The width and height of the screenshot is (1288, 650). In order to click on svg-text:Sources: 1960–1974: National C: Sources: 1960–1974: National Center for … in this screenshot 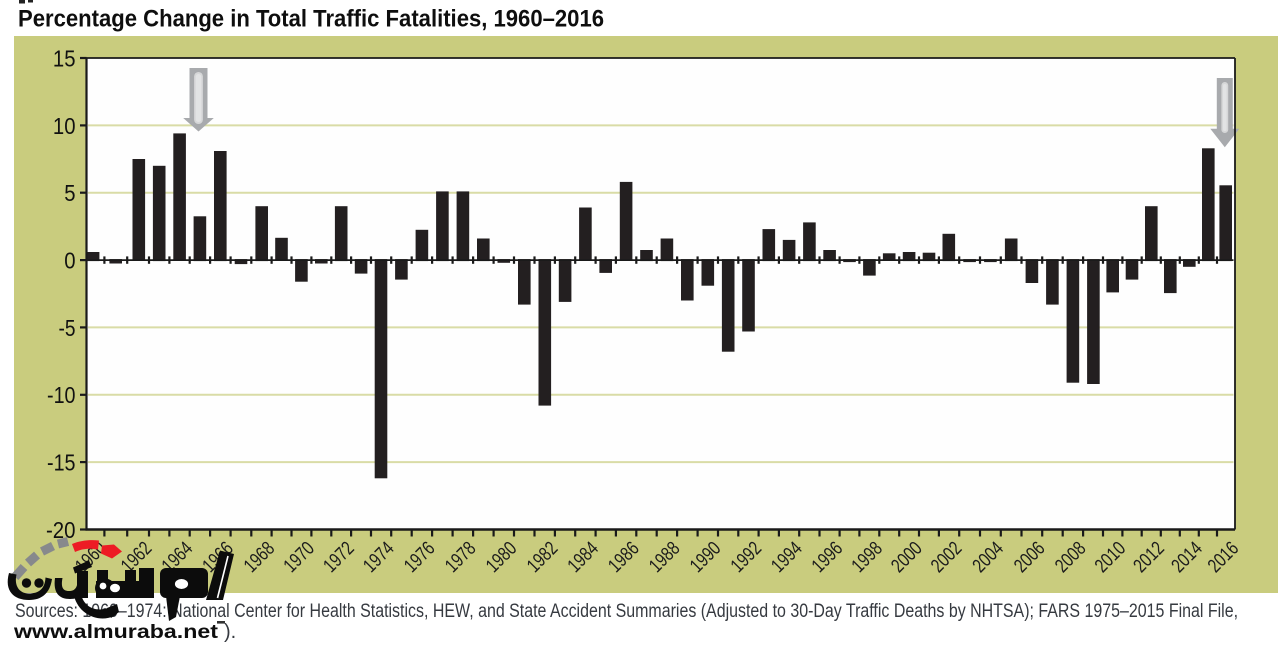, I will do `click(626, 611)`.